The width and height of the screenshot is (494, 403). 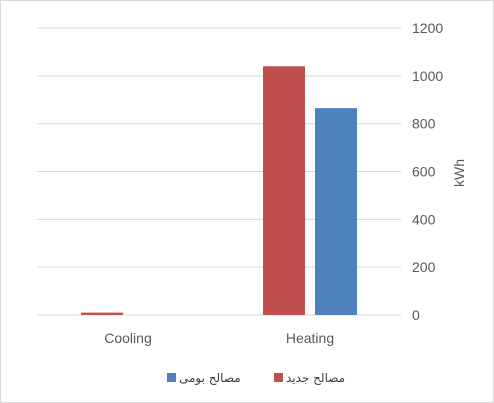 I want to click on x-axis-categories: Cooling Heating, so click(x=219, y=338).